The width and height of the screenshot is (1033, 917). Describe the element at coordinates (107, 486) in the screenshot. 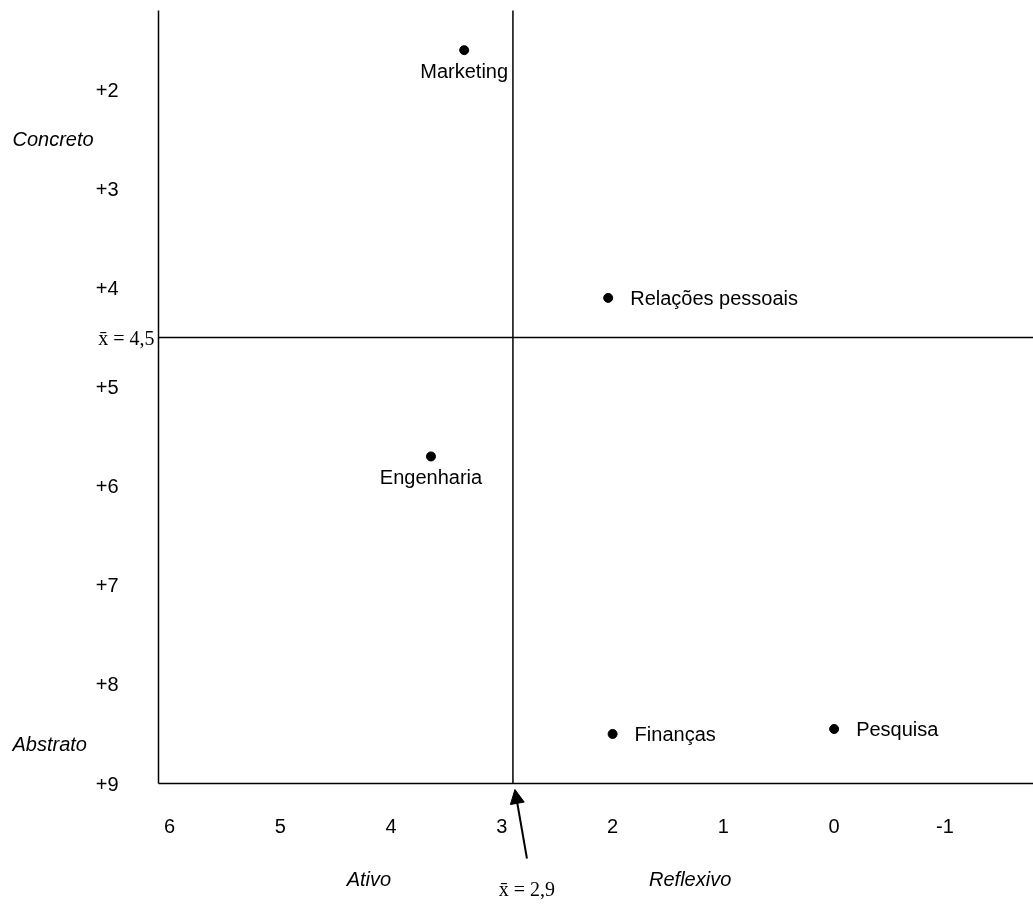

I see `y-tick-label: +6` at that location.